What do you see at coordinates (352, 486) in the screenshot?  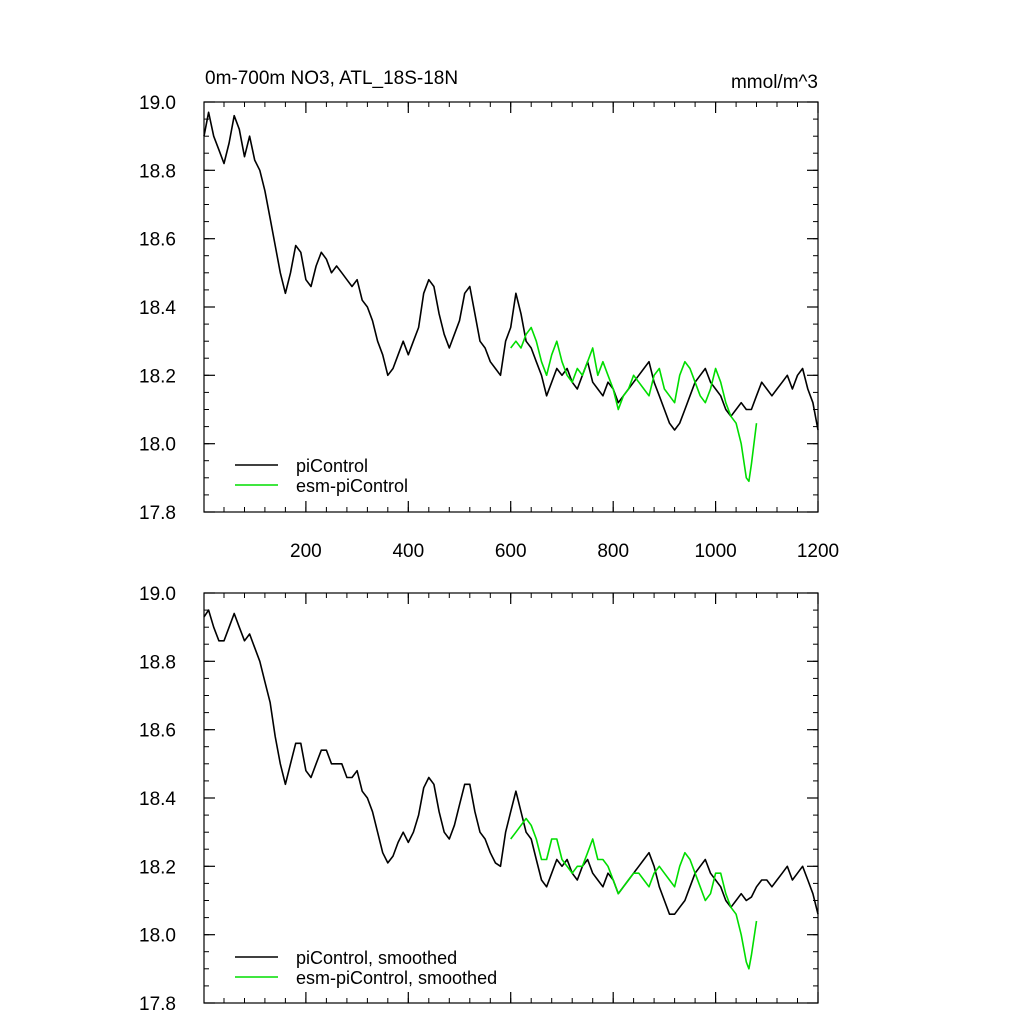 I see `legend-label-esm-picontrol: esm-piControl` at bounding box center [352, 486].